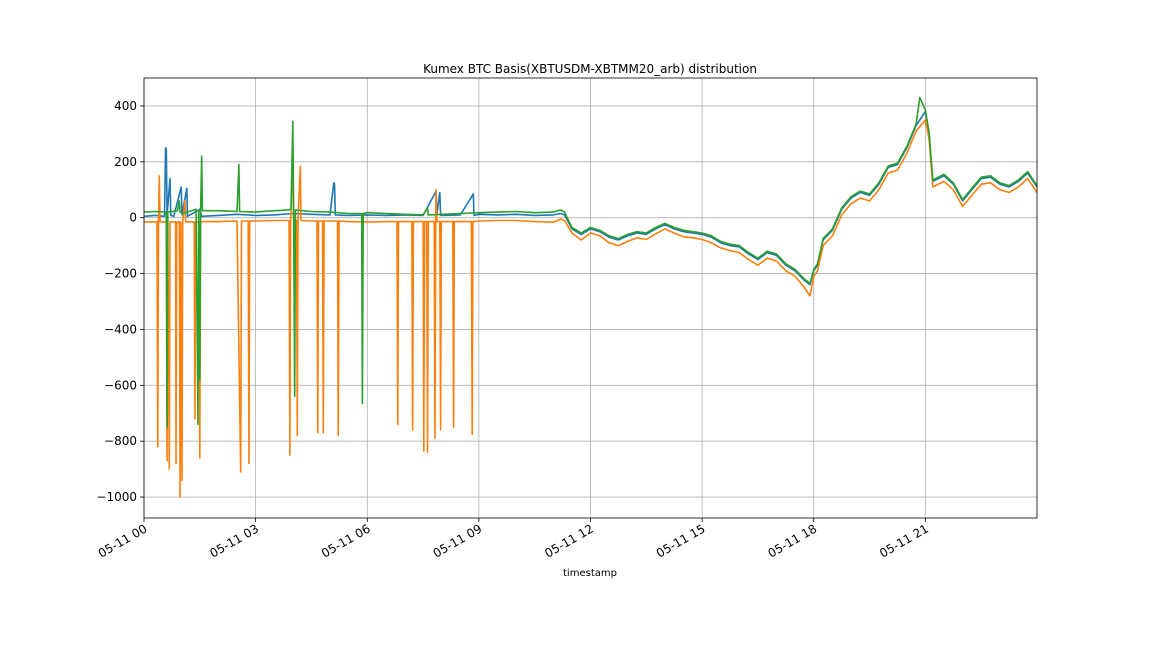 The width and height of the screenshot is (1152, 648). Describe the element at coordinates (120, 274) in the screenshot. I see `y-tick-label: −200` at that location.